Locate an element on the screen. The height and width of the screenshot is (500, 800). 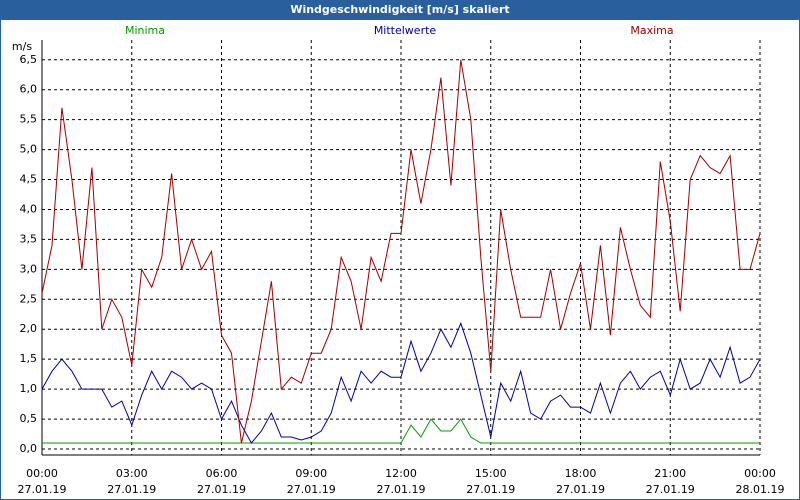
y-tick-label: 0,5 is located at coordinates (29, 418).